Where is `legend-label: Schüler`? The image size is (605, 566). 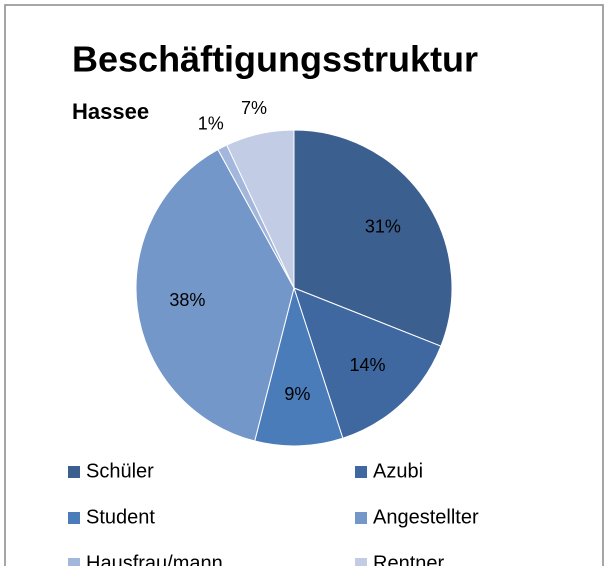
legend-label: Schüler is located at coordinates (120, 471).